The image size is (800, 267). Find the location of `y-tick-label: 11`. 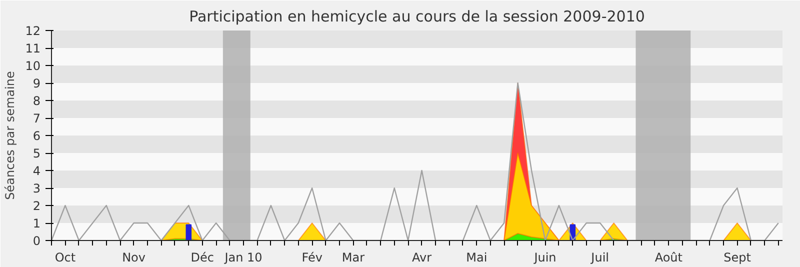

y-tick-label: 11 is located at coordinates (33, 49).